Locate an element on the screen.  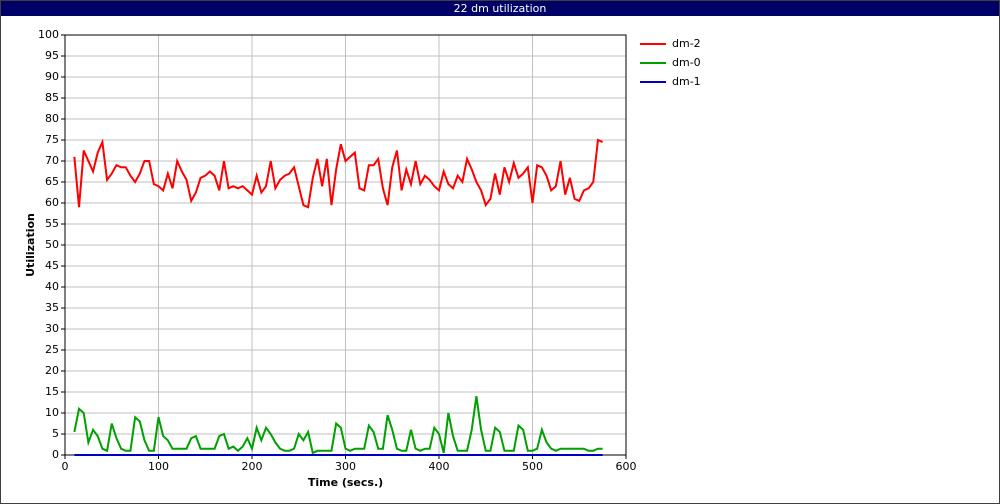
y-tick-label: 95 is located at coordinates (52, 55).